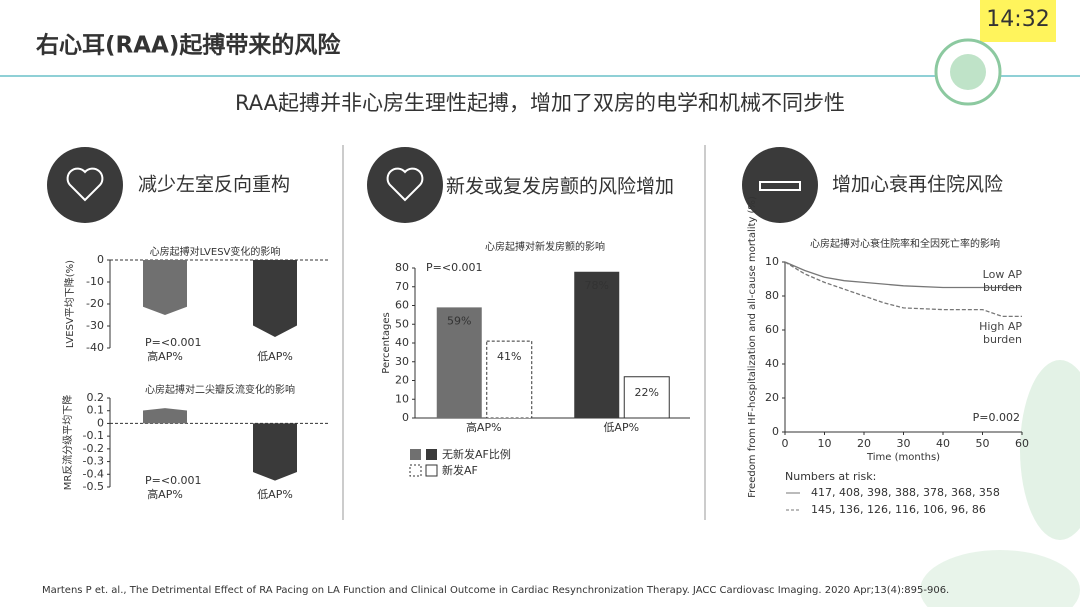 This screenshot has height=607, width=1080. Describe the element at coordinates (95, 281) in the screenshot. I see `y-tick-label: -10` at that location.